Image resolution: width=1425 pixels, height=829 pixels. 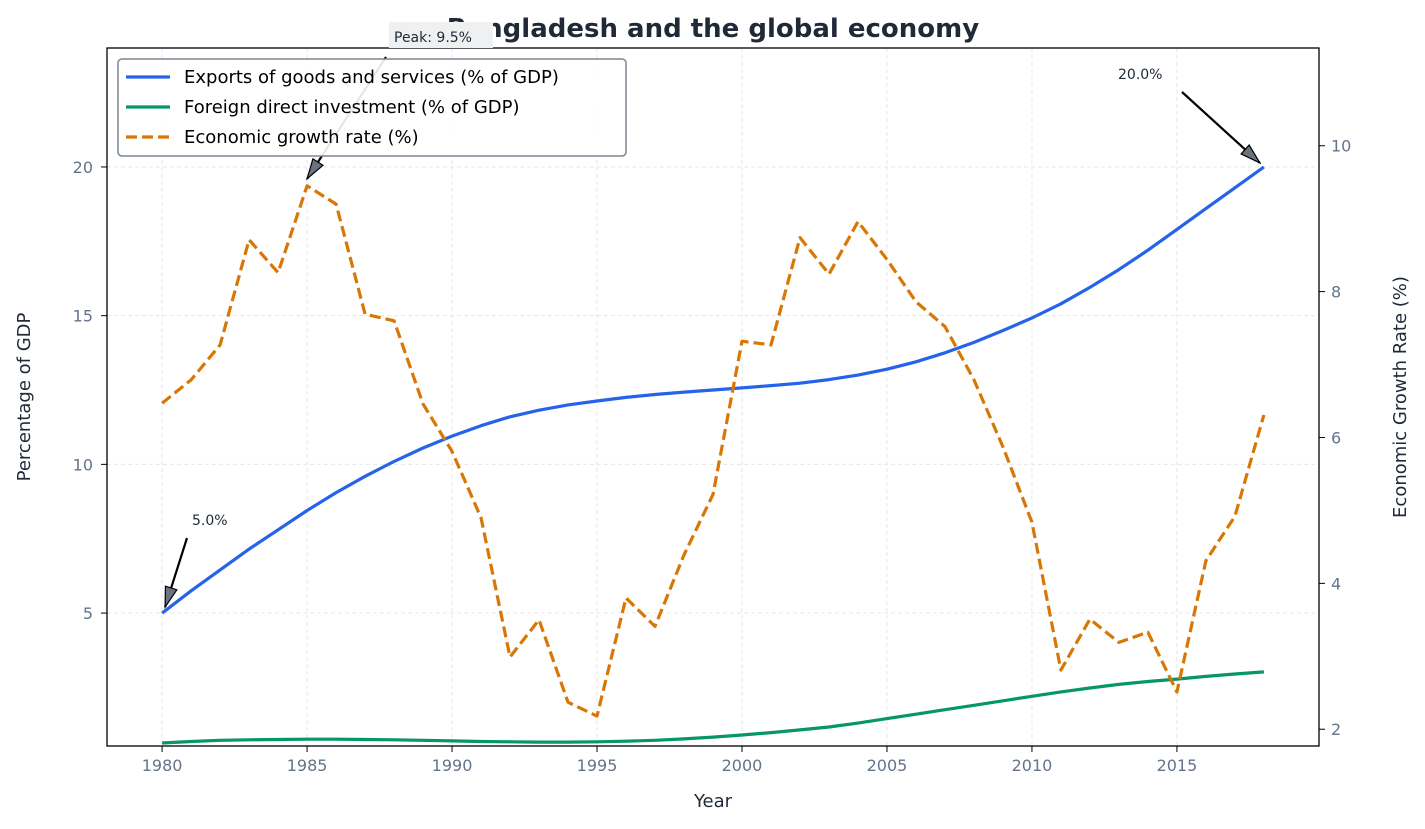 What do you see at coordinates (1341, 146) in the screenshot?
I see `y-tick-label-right: 10` at bounding box center [1341, 146].